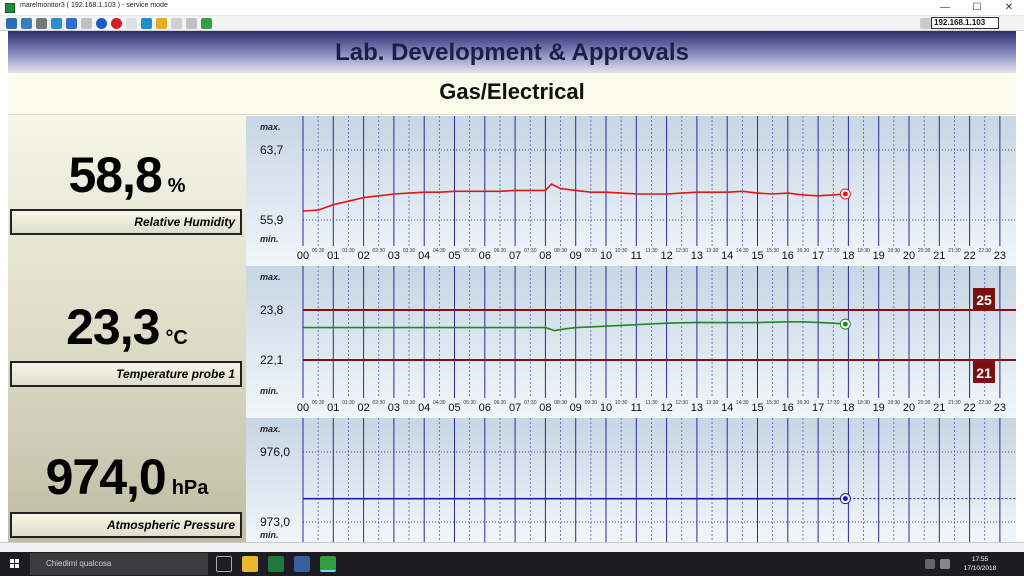  What do you see at coordinates (945, 564) in the screenshot?
I see `volume-icon` at bounding box center [945, 564].